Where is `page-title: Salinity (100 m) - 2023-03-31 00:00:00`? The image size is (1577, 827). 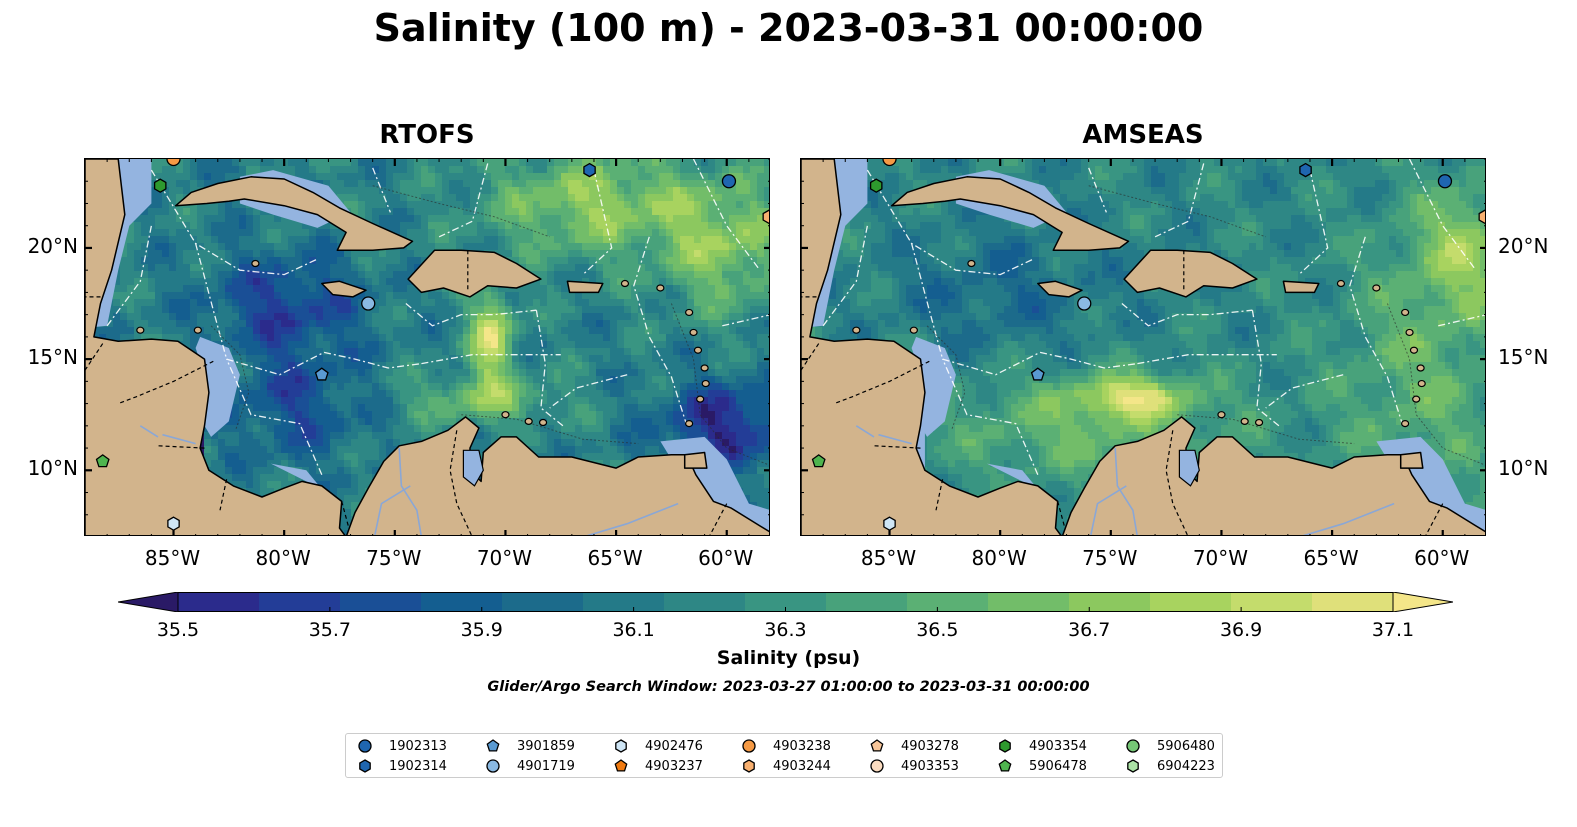
page-title: Salinity (100 m) - 2023-03-31 00:00:00 is located at coordinates (788, 28).